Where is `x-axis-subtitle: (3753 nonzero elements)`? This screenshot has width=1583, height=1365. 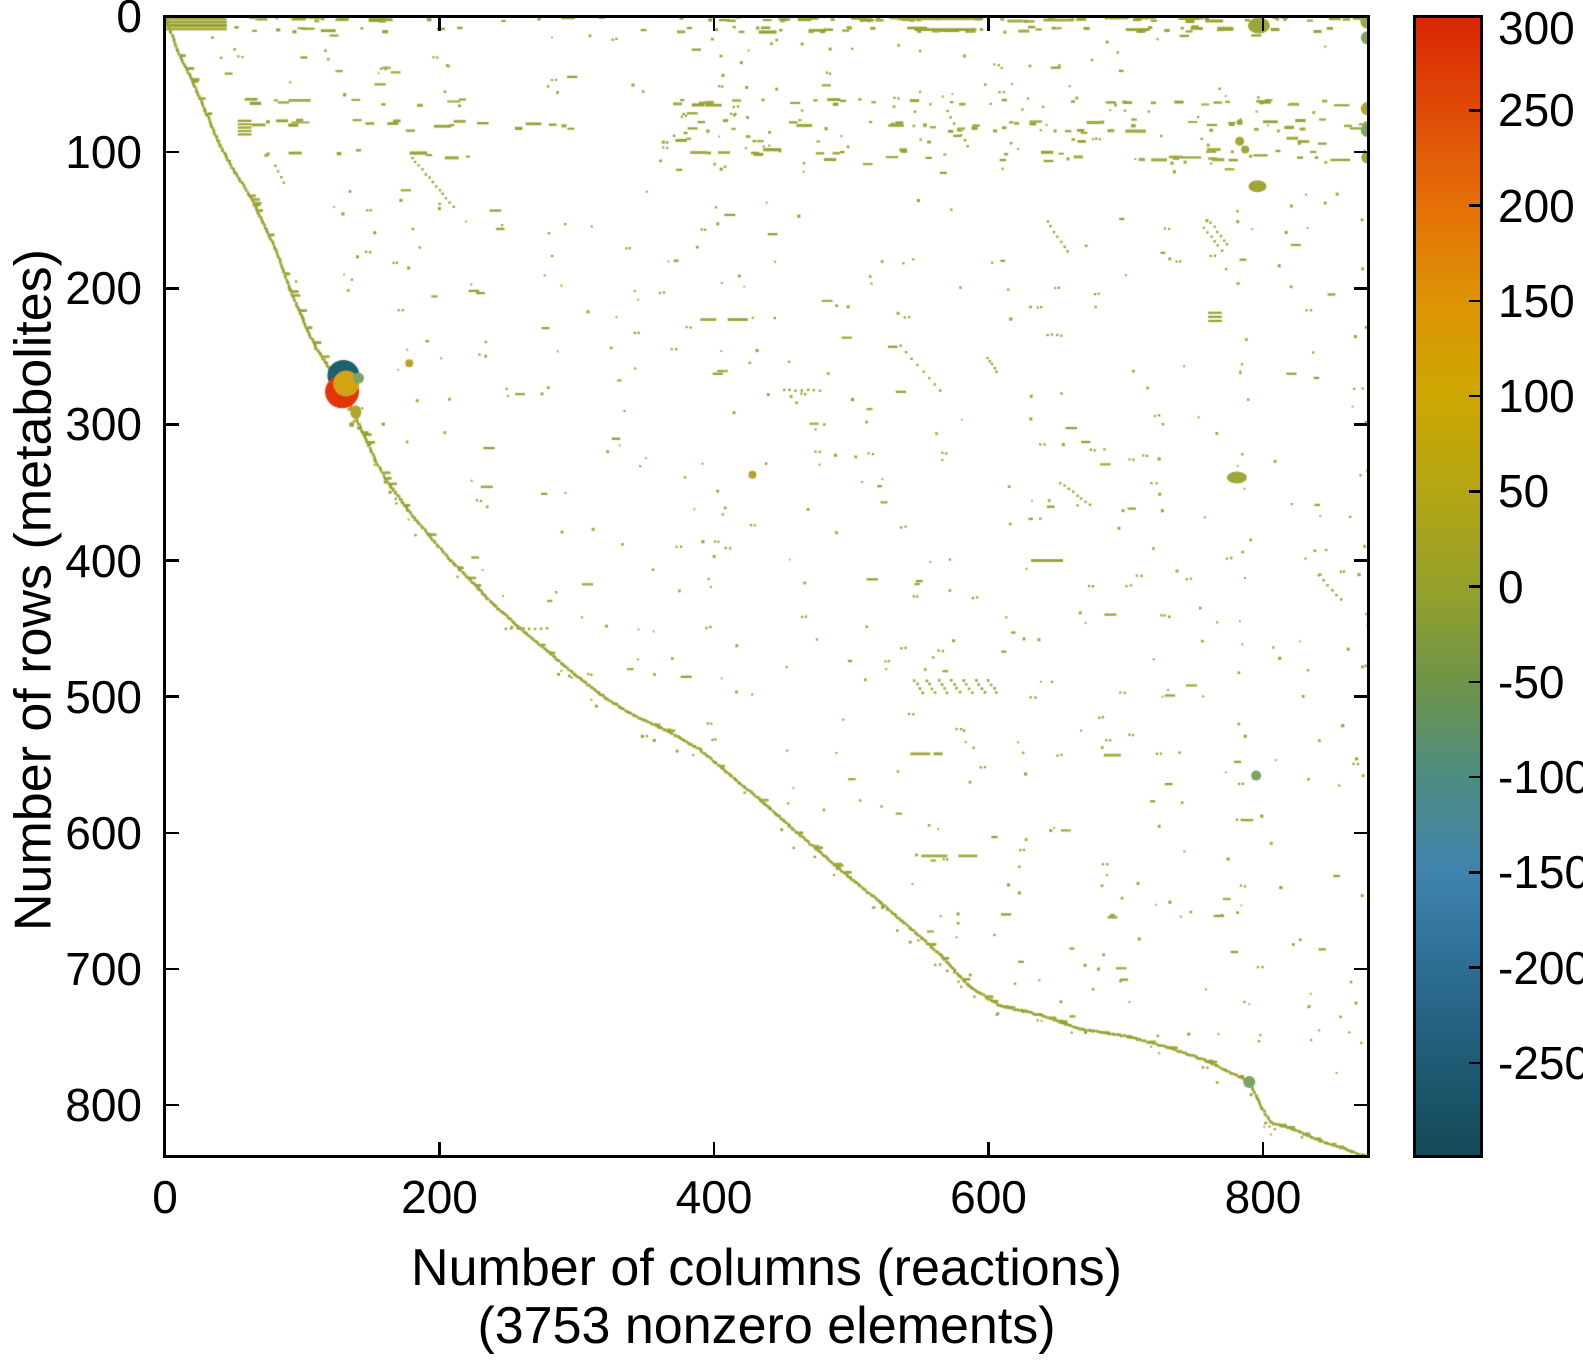
x-axis-subtitle: (3753 nonzero elements) is located at coordinates (766, 1326).